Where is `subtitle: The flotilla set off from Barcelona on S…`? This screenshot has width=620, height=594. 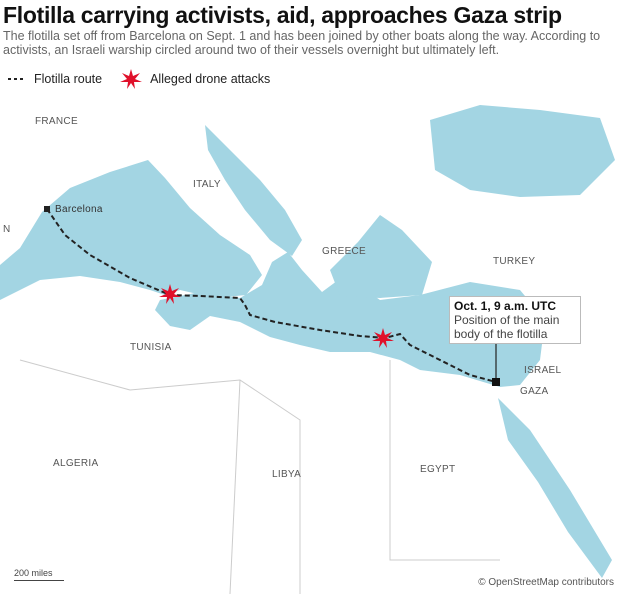
subtitle: The flotilla set off from Barcelona on S… is located at coordinates (302, 43).